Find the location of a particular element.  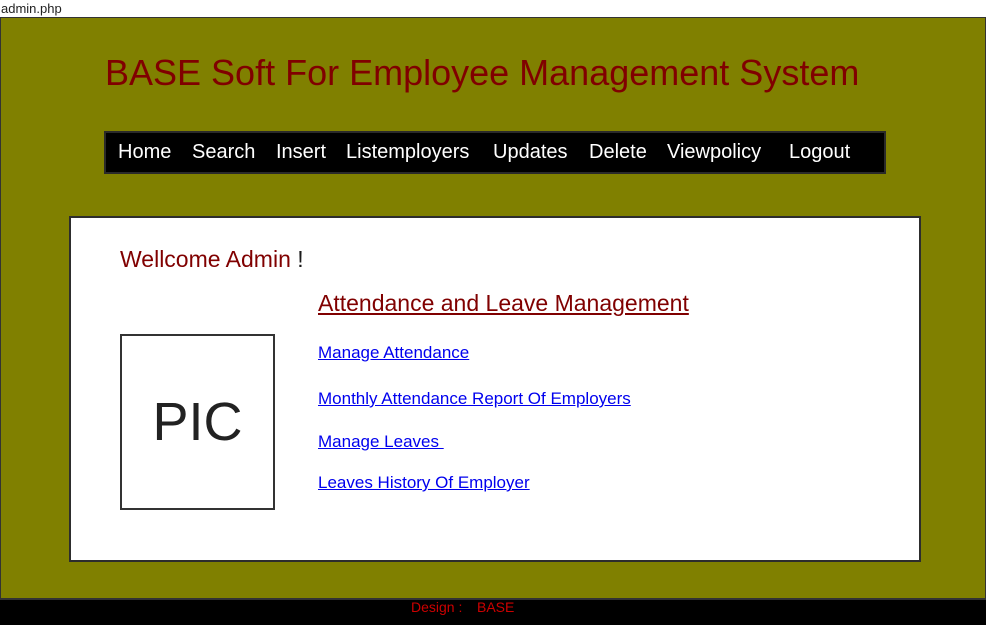

footer-design-value: BASE is located at coordinates (496, 607).